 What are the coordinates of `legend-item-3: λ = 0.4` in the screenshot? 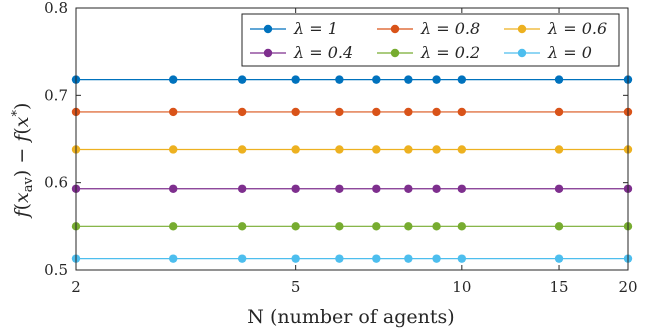 It's located at (301, 52).